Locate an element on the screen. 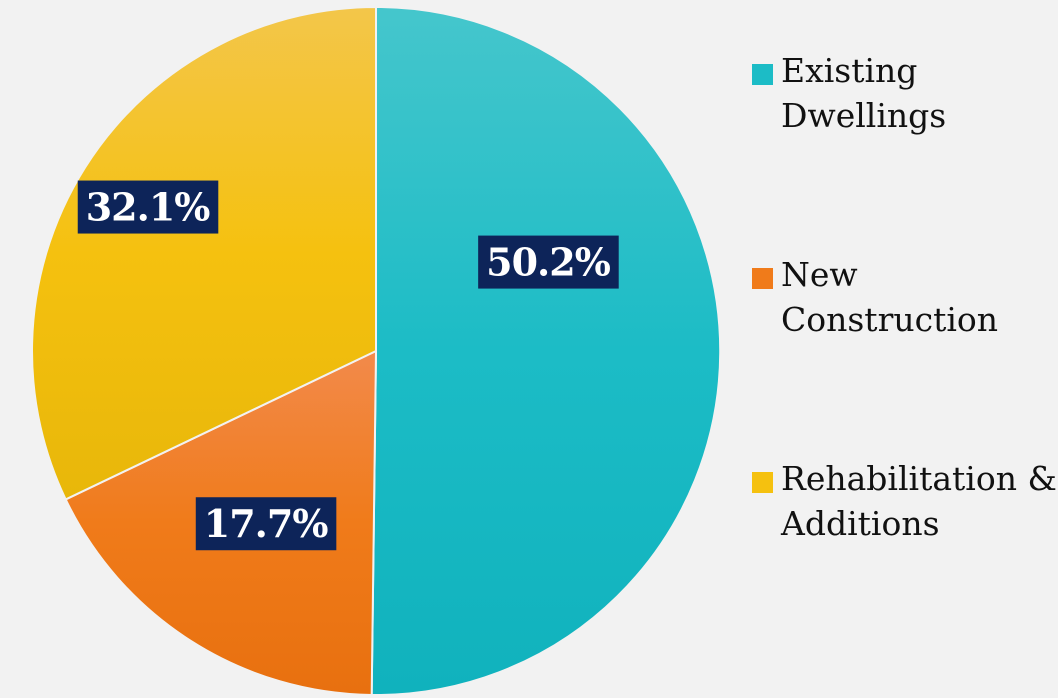 The image size is (1058, 698). data-label-rehabilitation-and-additions: 32.1% is located at coordinates (148, 207).